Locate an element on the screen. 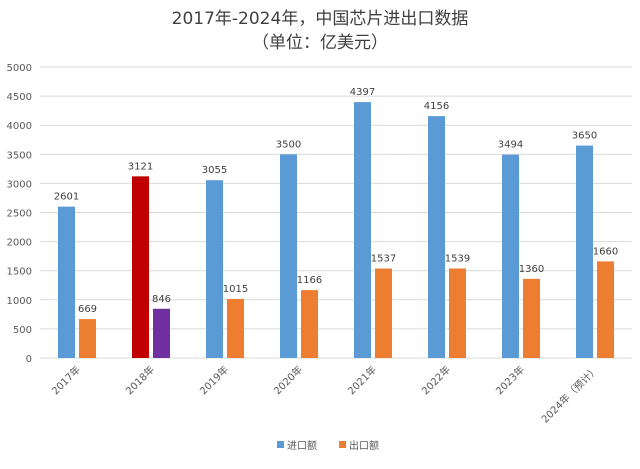 The width and height of the screenshot is (640, 469). chart-subtitle: （单位：亿美元） is located at coordinates (320, 43).